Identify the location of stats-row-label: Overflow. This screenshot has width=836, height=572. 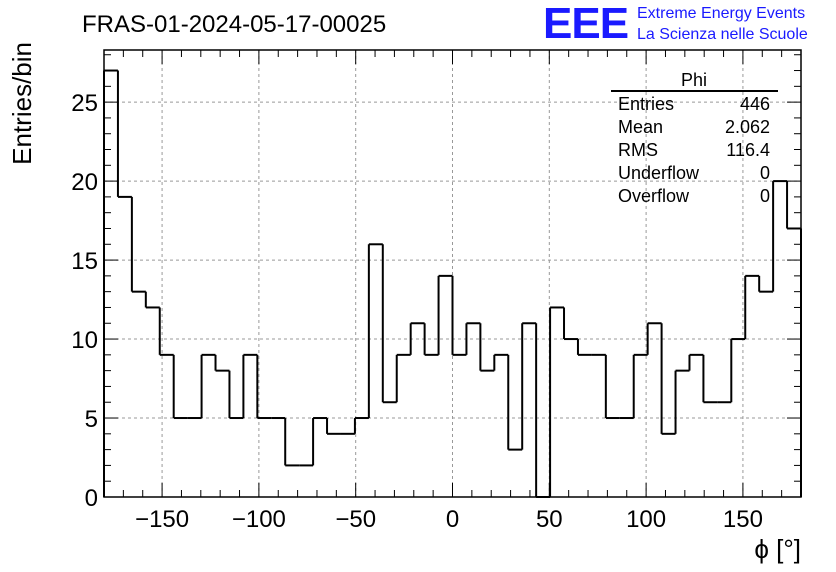
(654, 196).